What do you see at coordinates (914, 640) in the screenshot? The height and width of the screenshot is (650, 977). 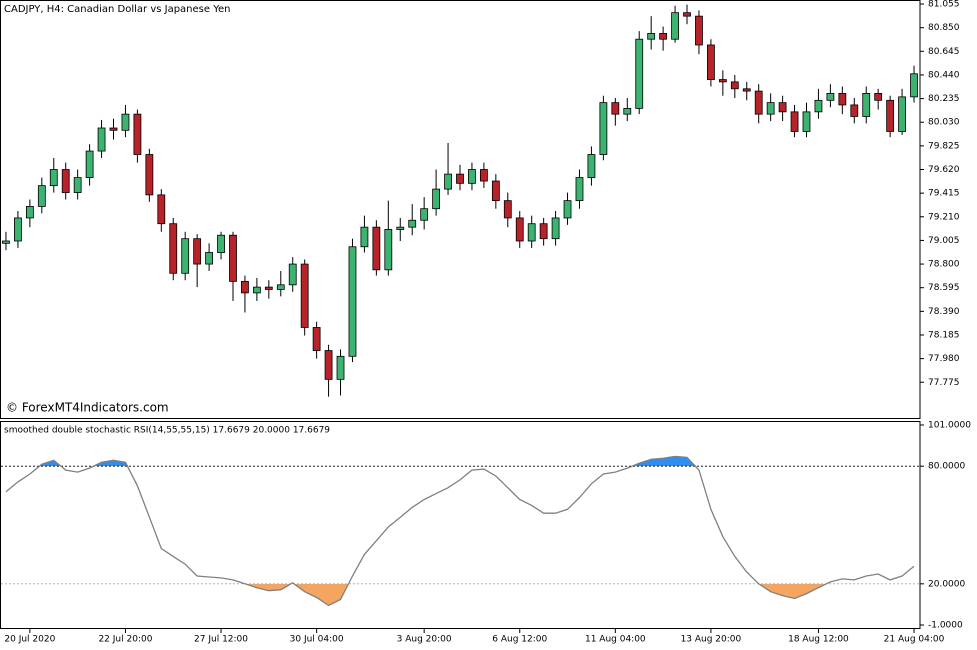 I see `x-tick-label: 21 Aug 04:00` at bounding box center [914, 640].